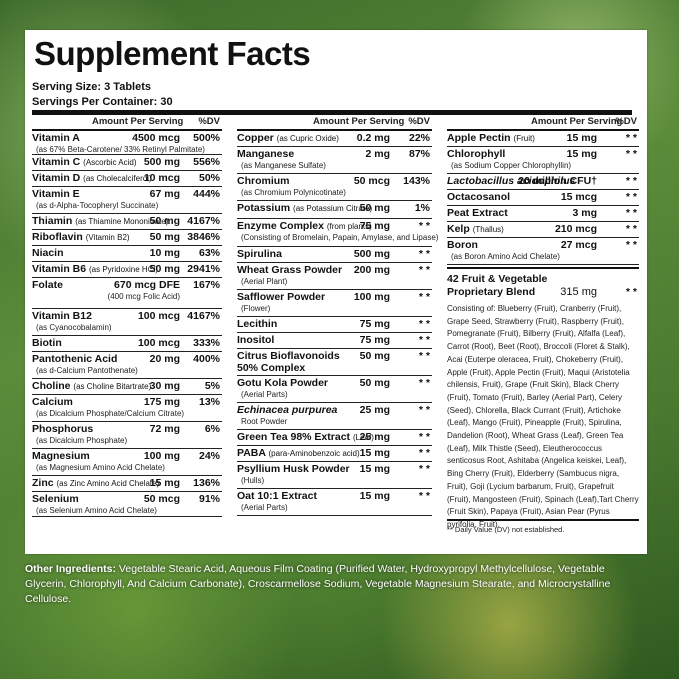  What do you see at coordinates (304, 208) in the screenshot?
I see `nutrient-name: Potassium (as Potassium Citrate)` at bounding box center [304, 208].